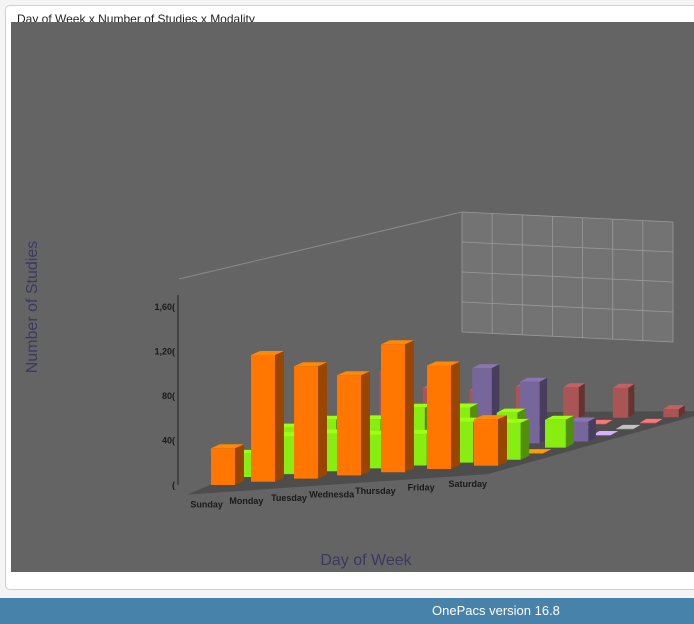  What do you see at coordinates (168, 396) in the screenshot?
I see `y-tick-label: 80(` at bounding box center [168, 396].